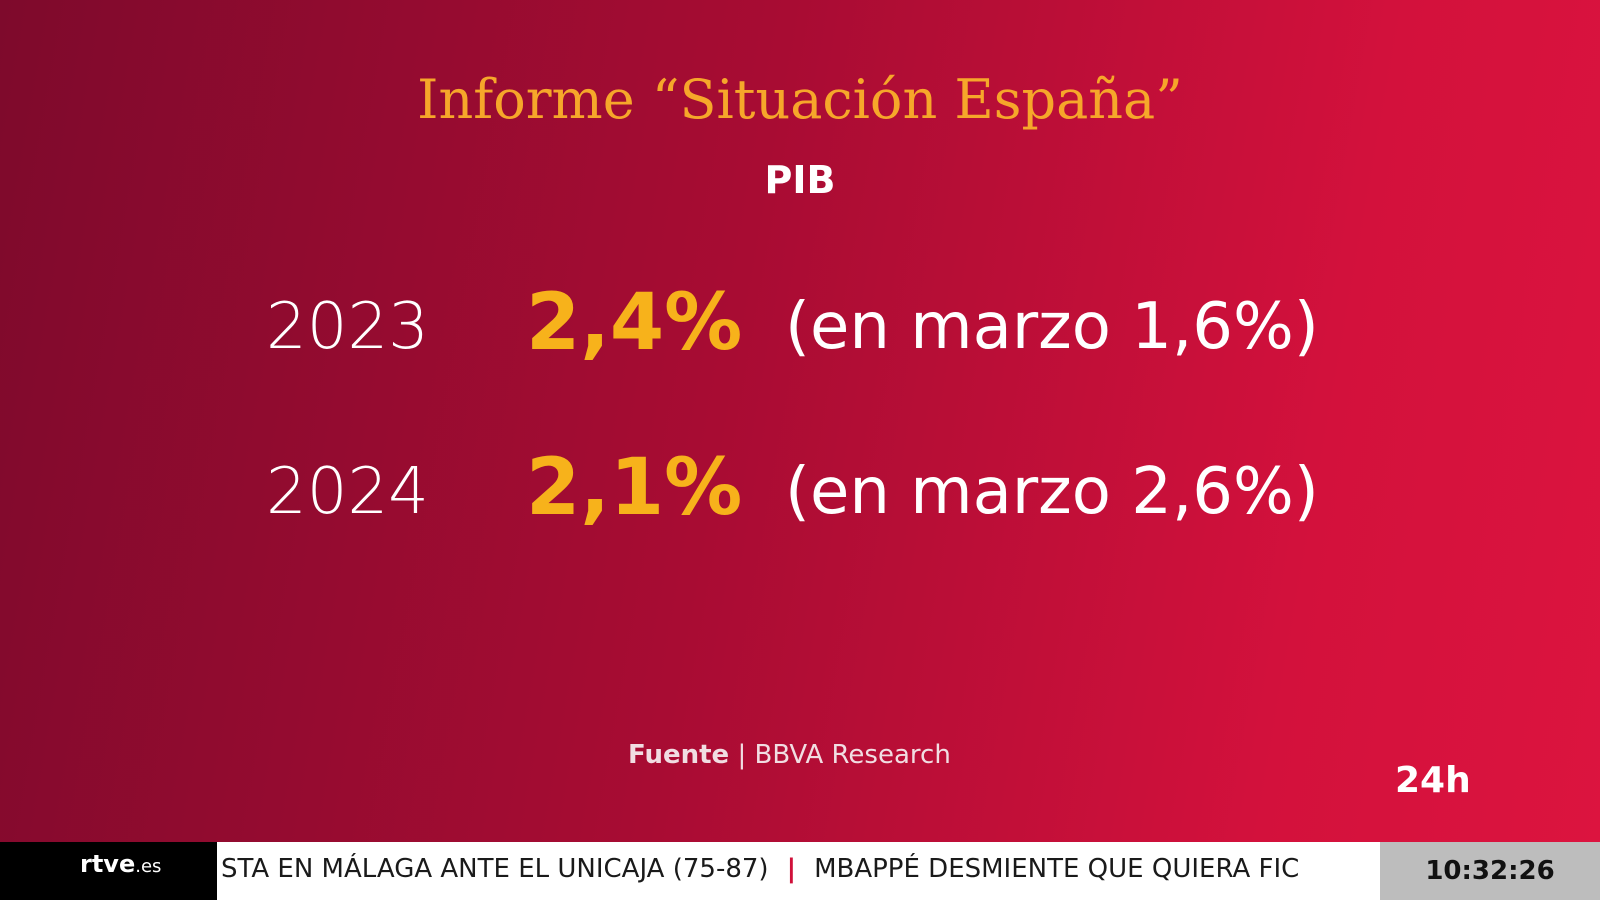  What do you see at coordinates (634, 488) in the screenshot?
I see `value: 2,1%` at bounding box center [634, 488].